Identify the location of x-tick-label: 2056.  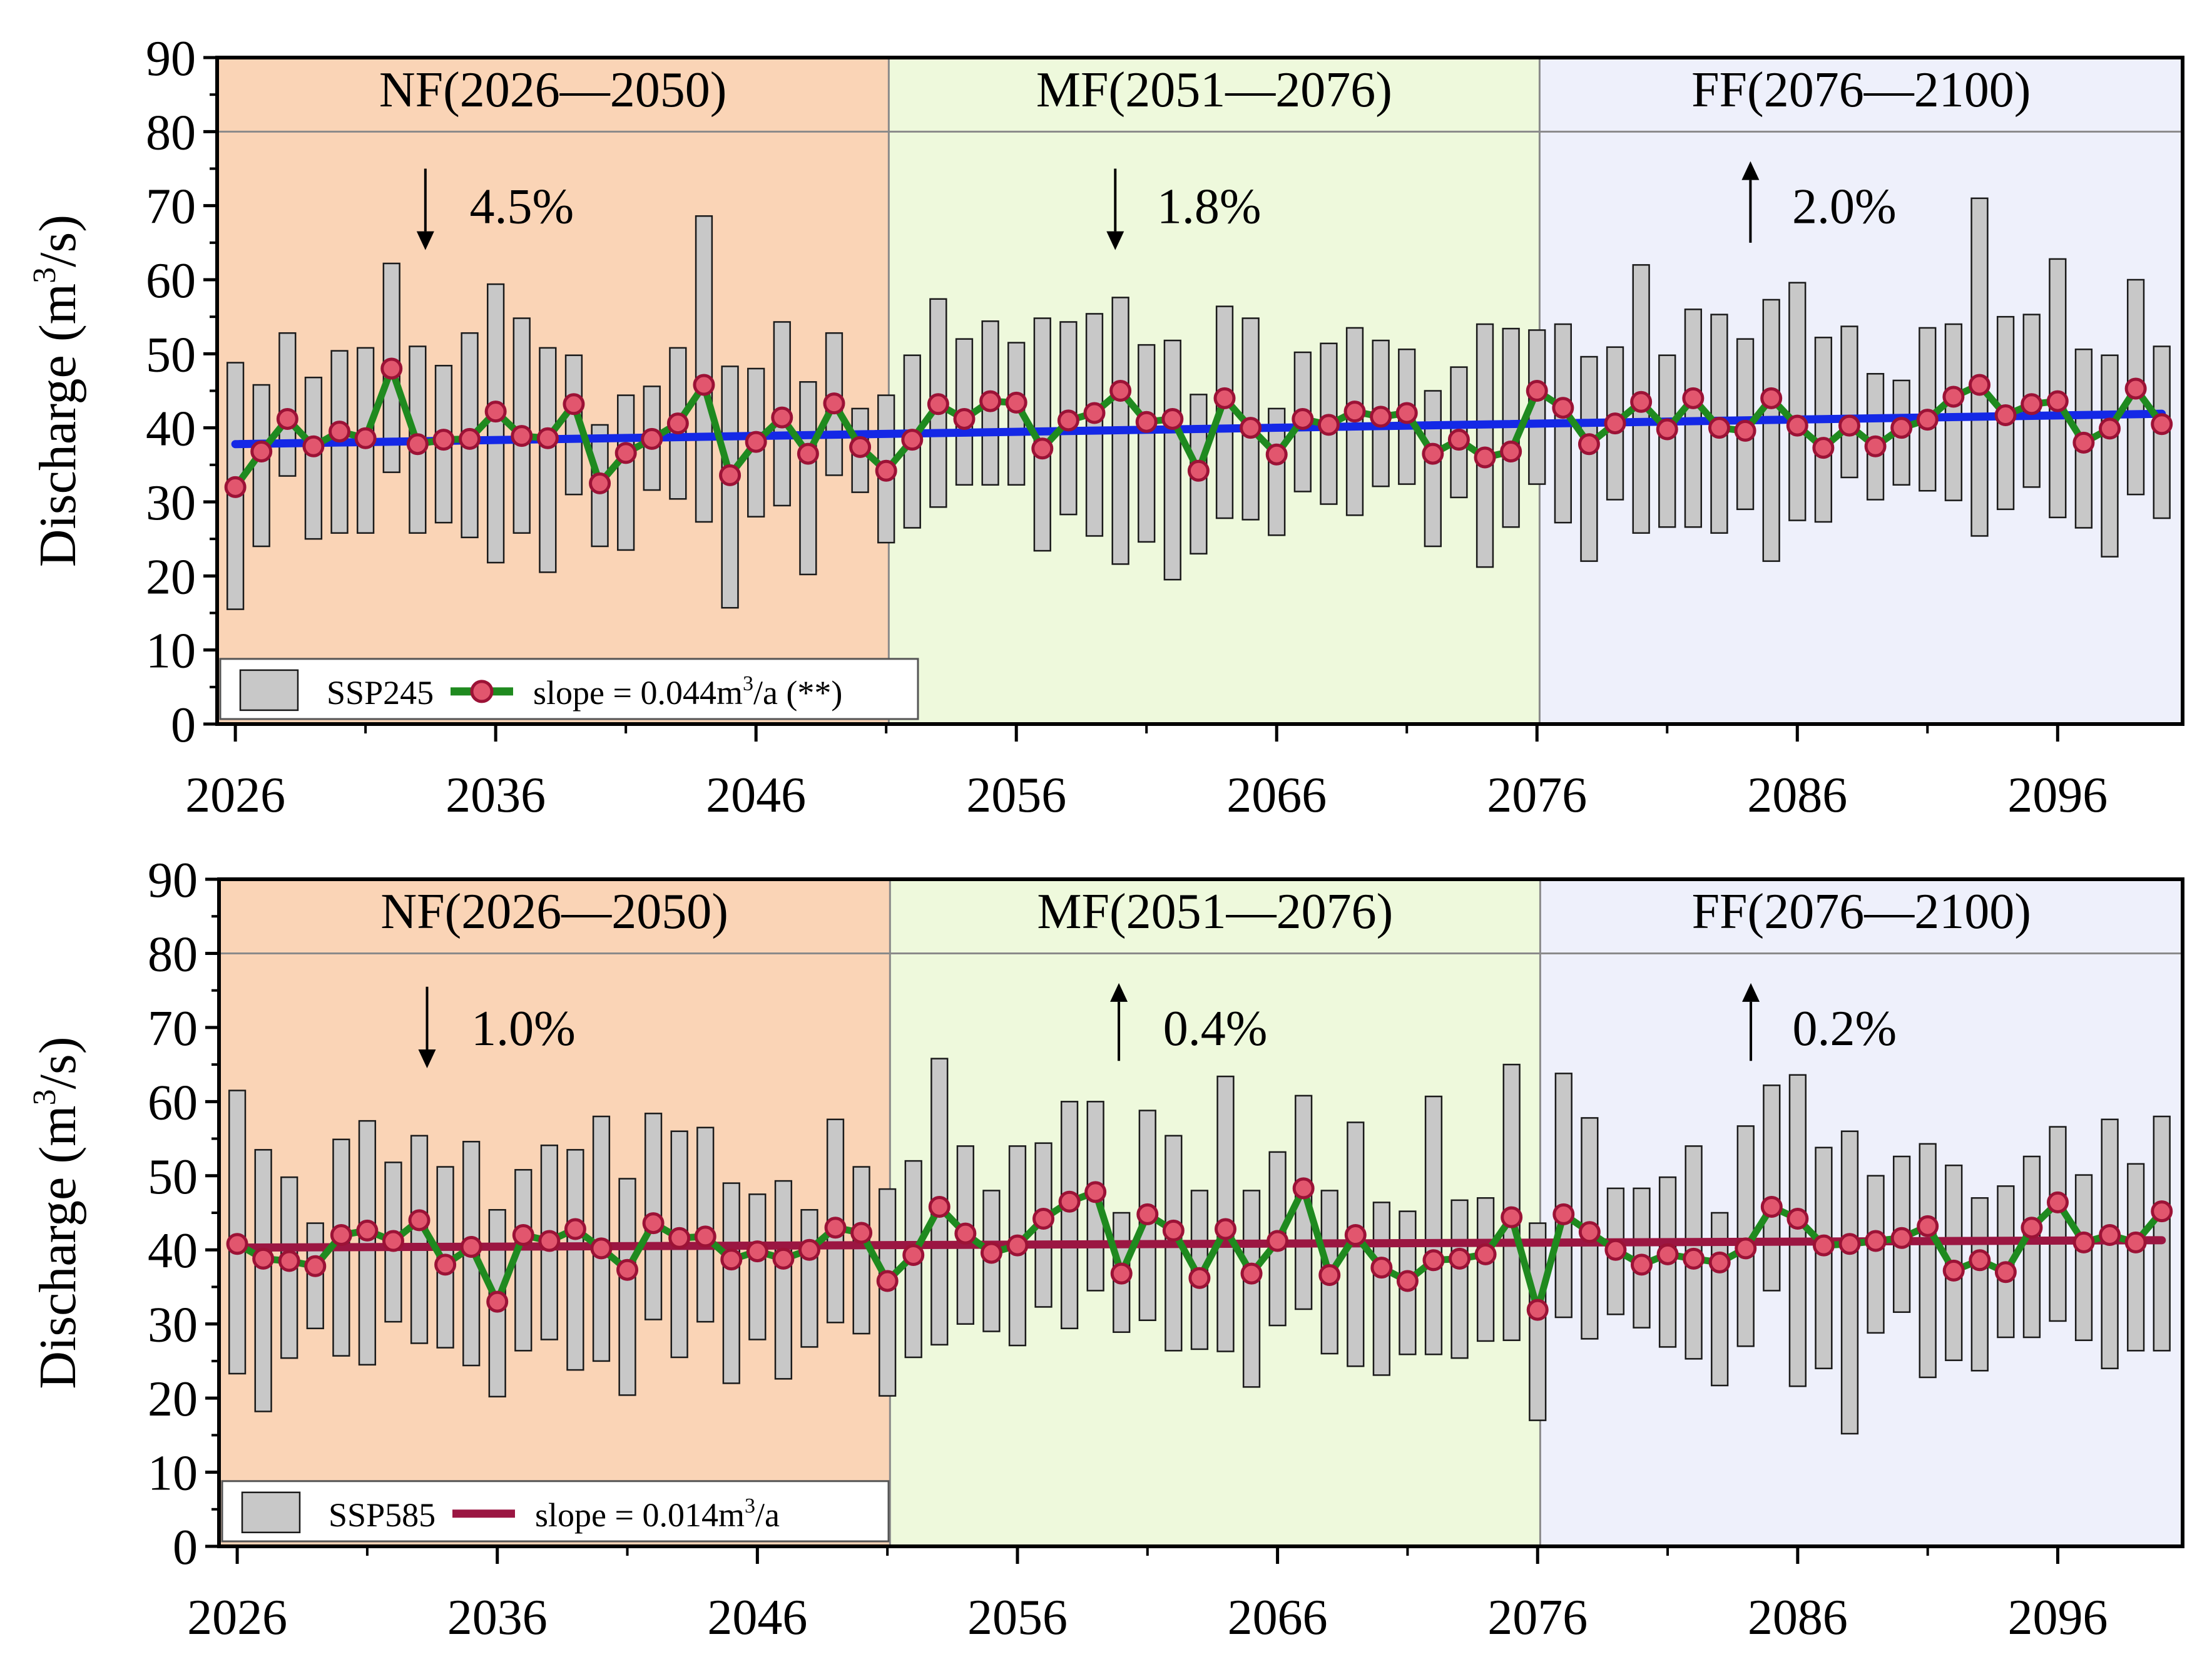
(1016, 796).